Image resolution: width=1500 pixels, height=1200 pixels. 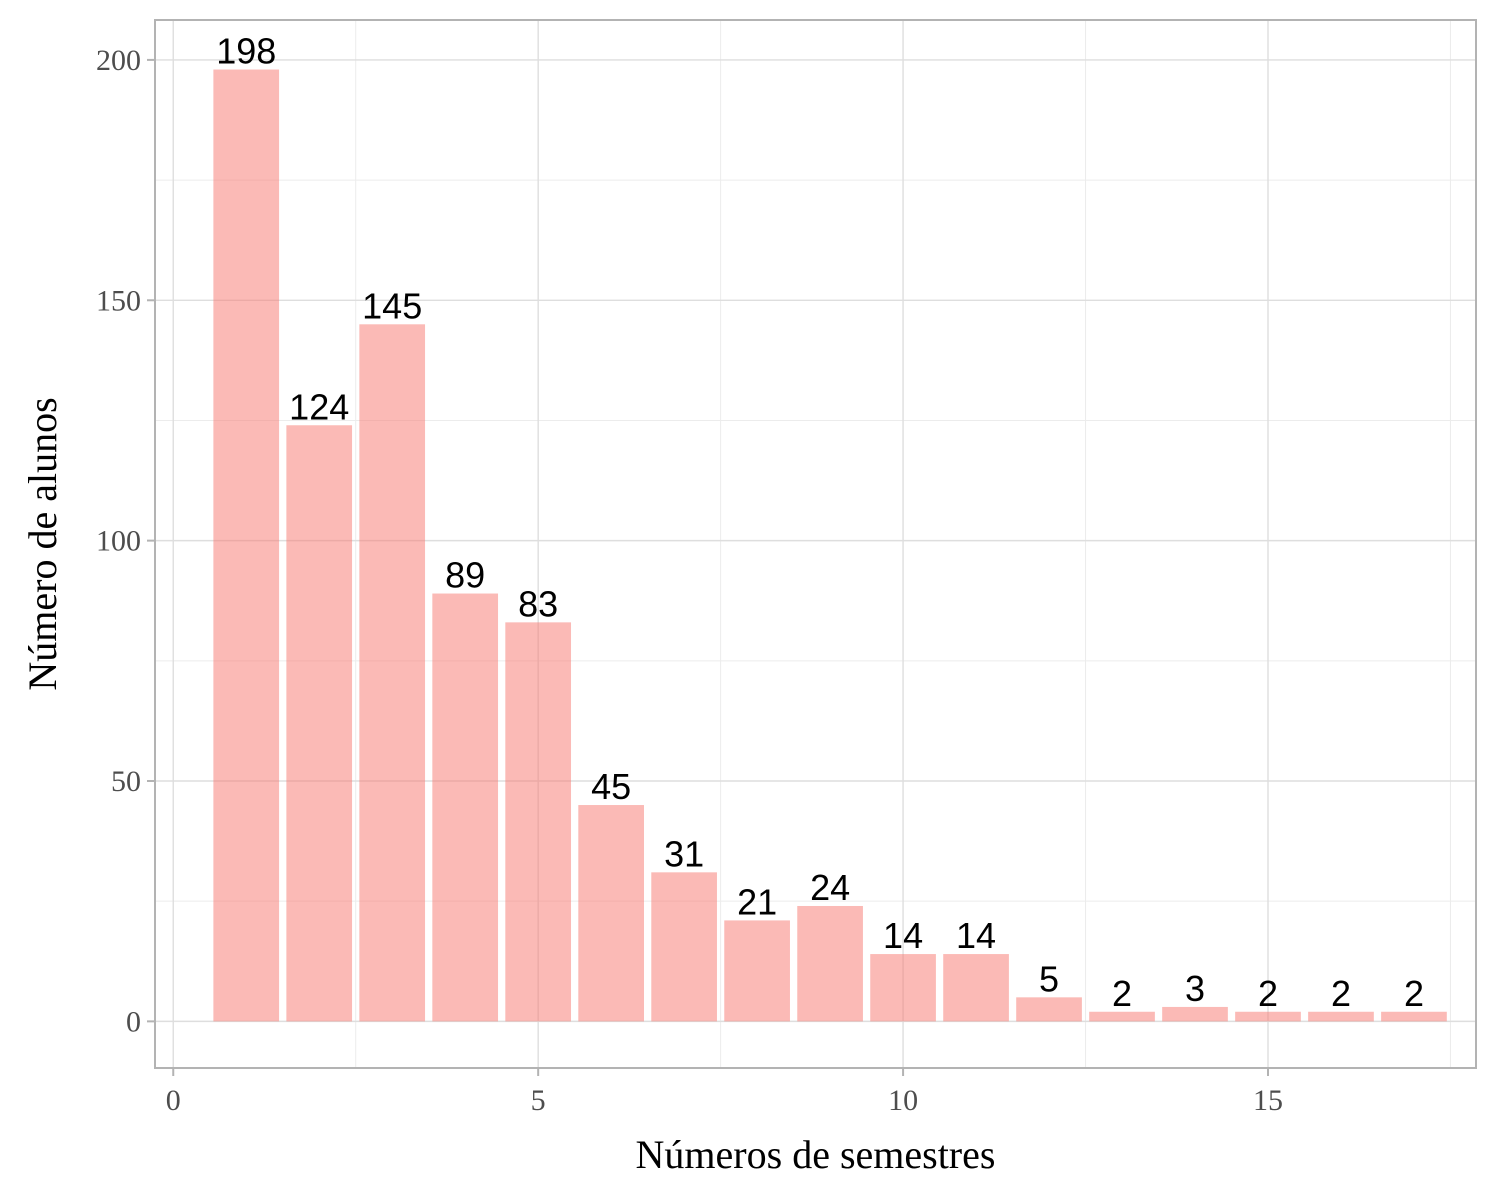 I want to click on bar-value-label: 198, so click(x=246, y=51).